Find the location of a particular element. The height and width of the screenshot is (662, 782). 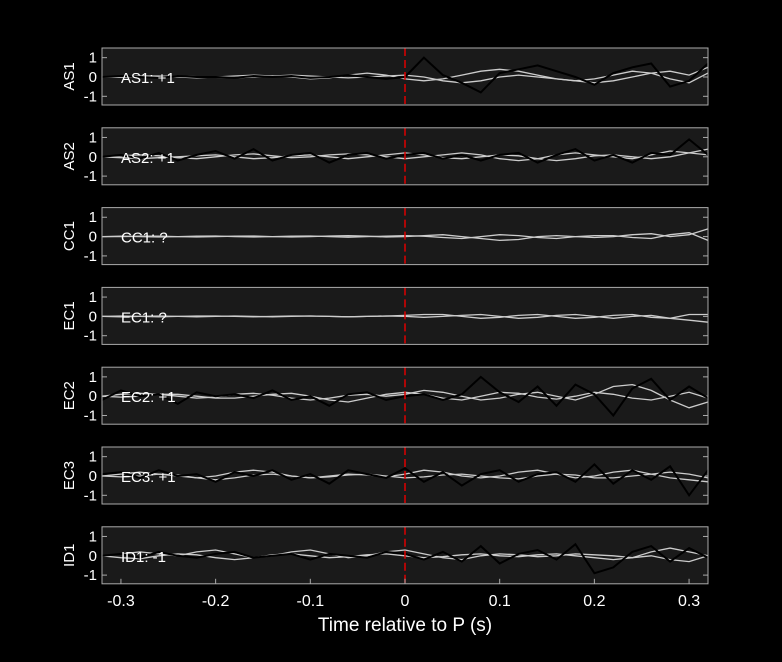

annotation: EC2: +1 is located at coordinates (148, 397).